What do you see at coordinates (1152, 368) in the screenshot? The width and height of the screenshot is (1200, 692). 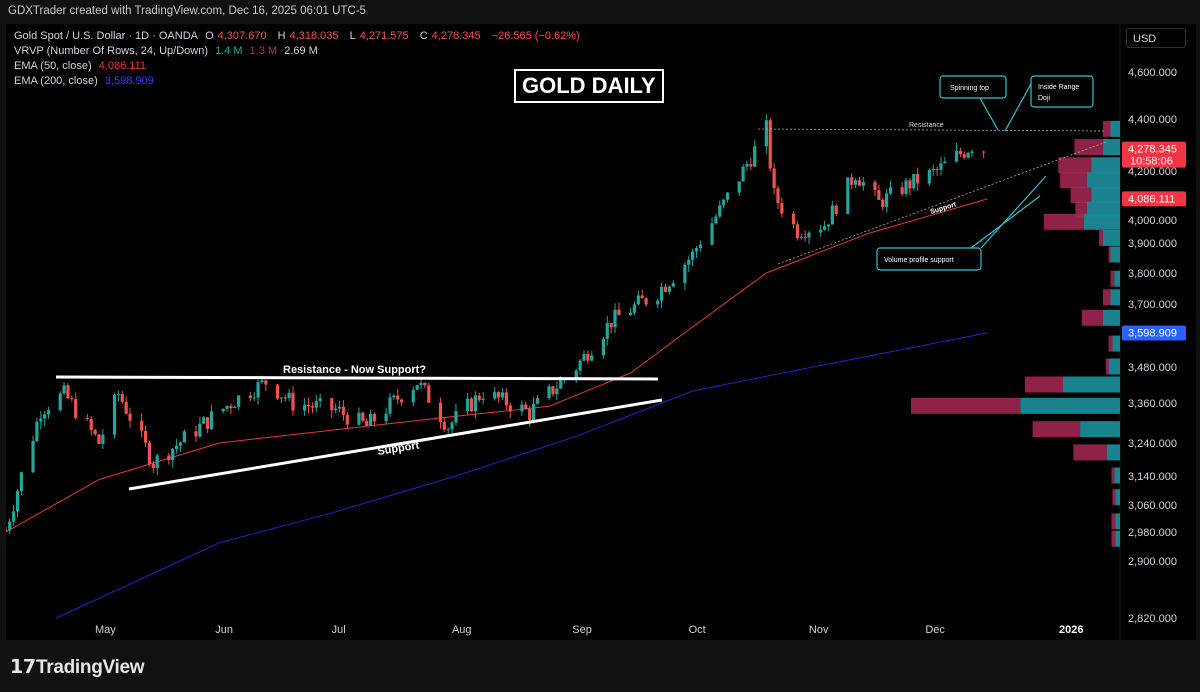 I see `y-tick-label: 3,480.000` at bounding box center [1152, 368].